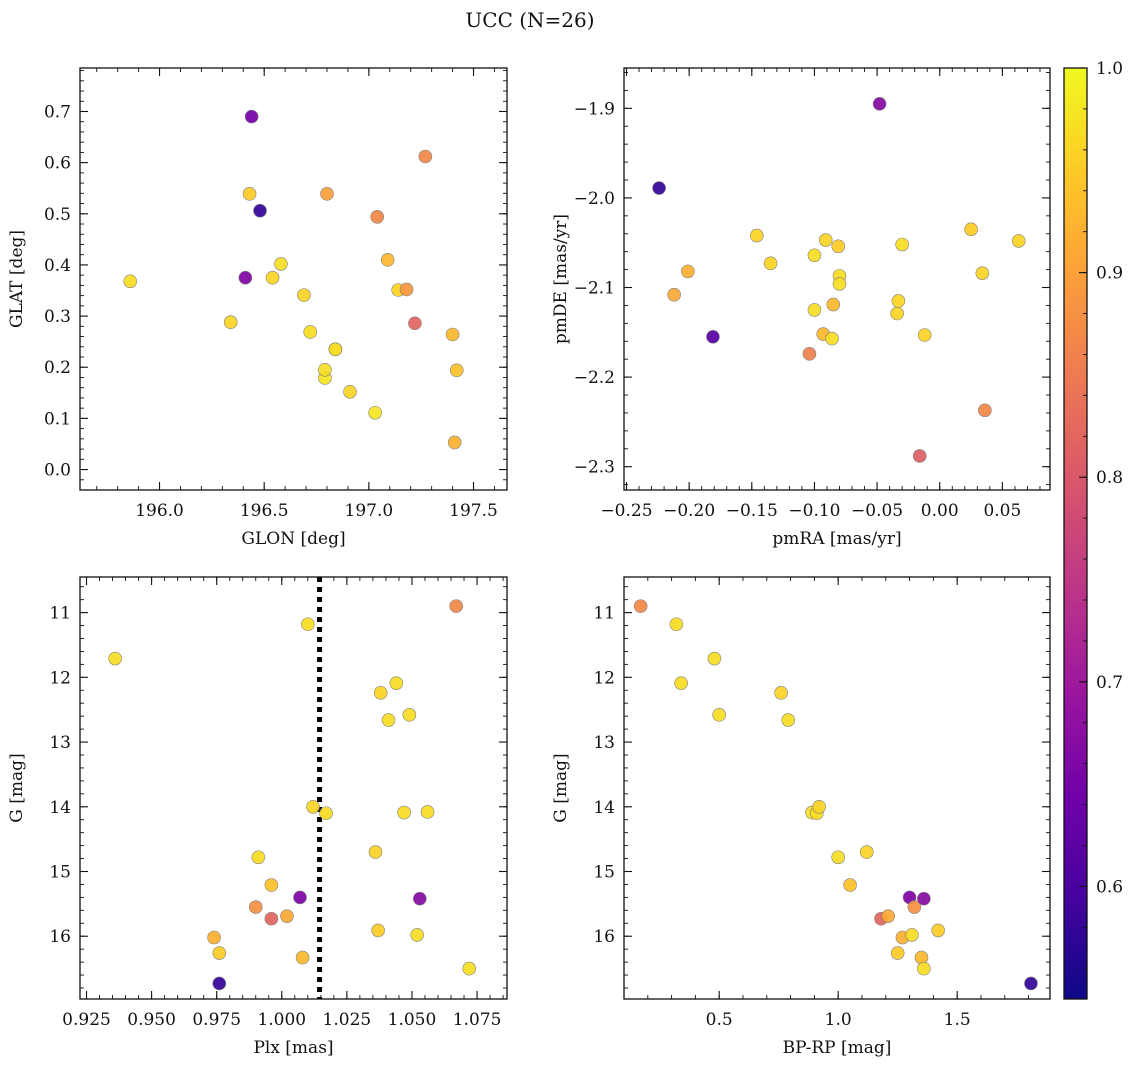 The image size is (1136, 1067). I want to click on x-tick-label: −0.20, so click(689, 511).